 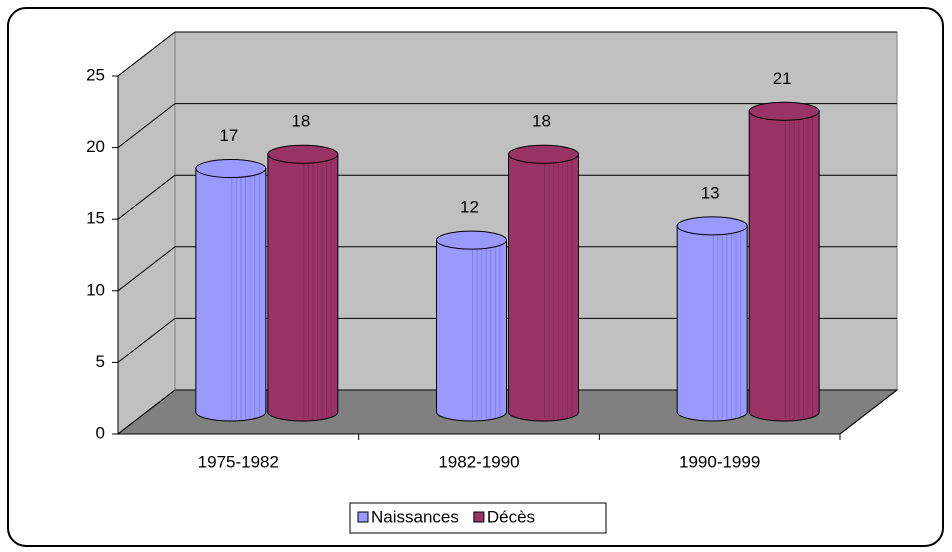 I want to click on legend-label: Naissances, so click(x=415, y=516).